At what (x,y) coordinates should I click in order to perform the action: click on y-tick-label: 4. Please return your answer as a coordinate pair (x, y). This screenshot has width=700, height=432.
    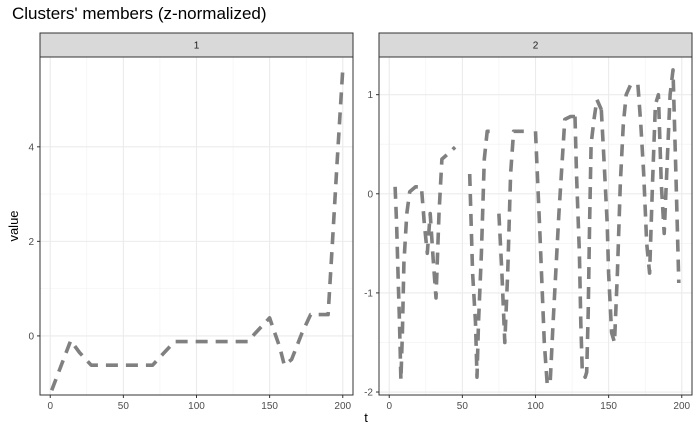
    Looking at the image, I should click on (31, 147).